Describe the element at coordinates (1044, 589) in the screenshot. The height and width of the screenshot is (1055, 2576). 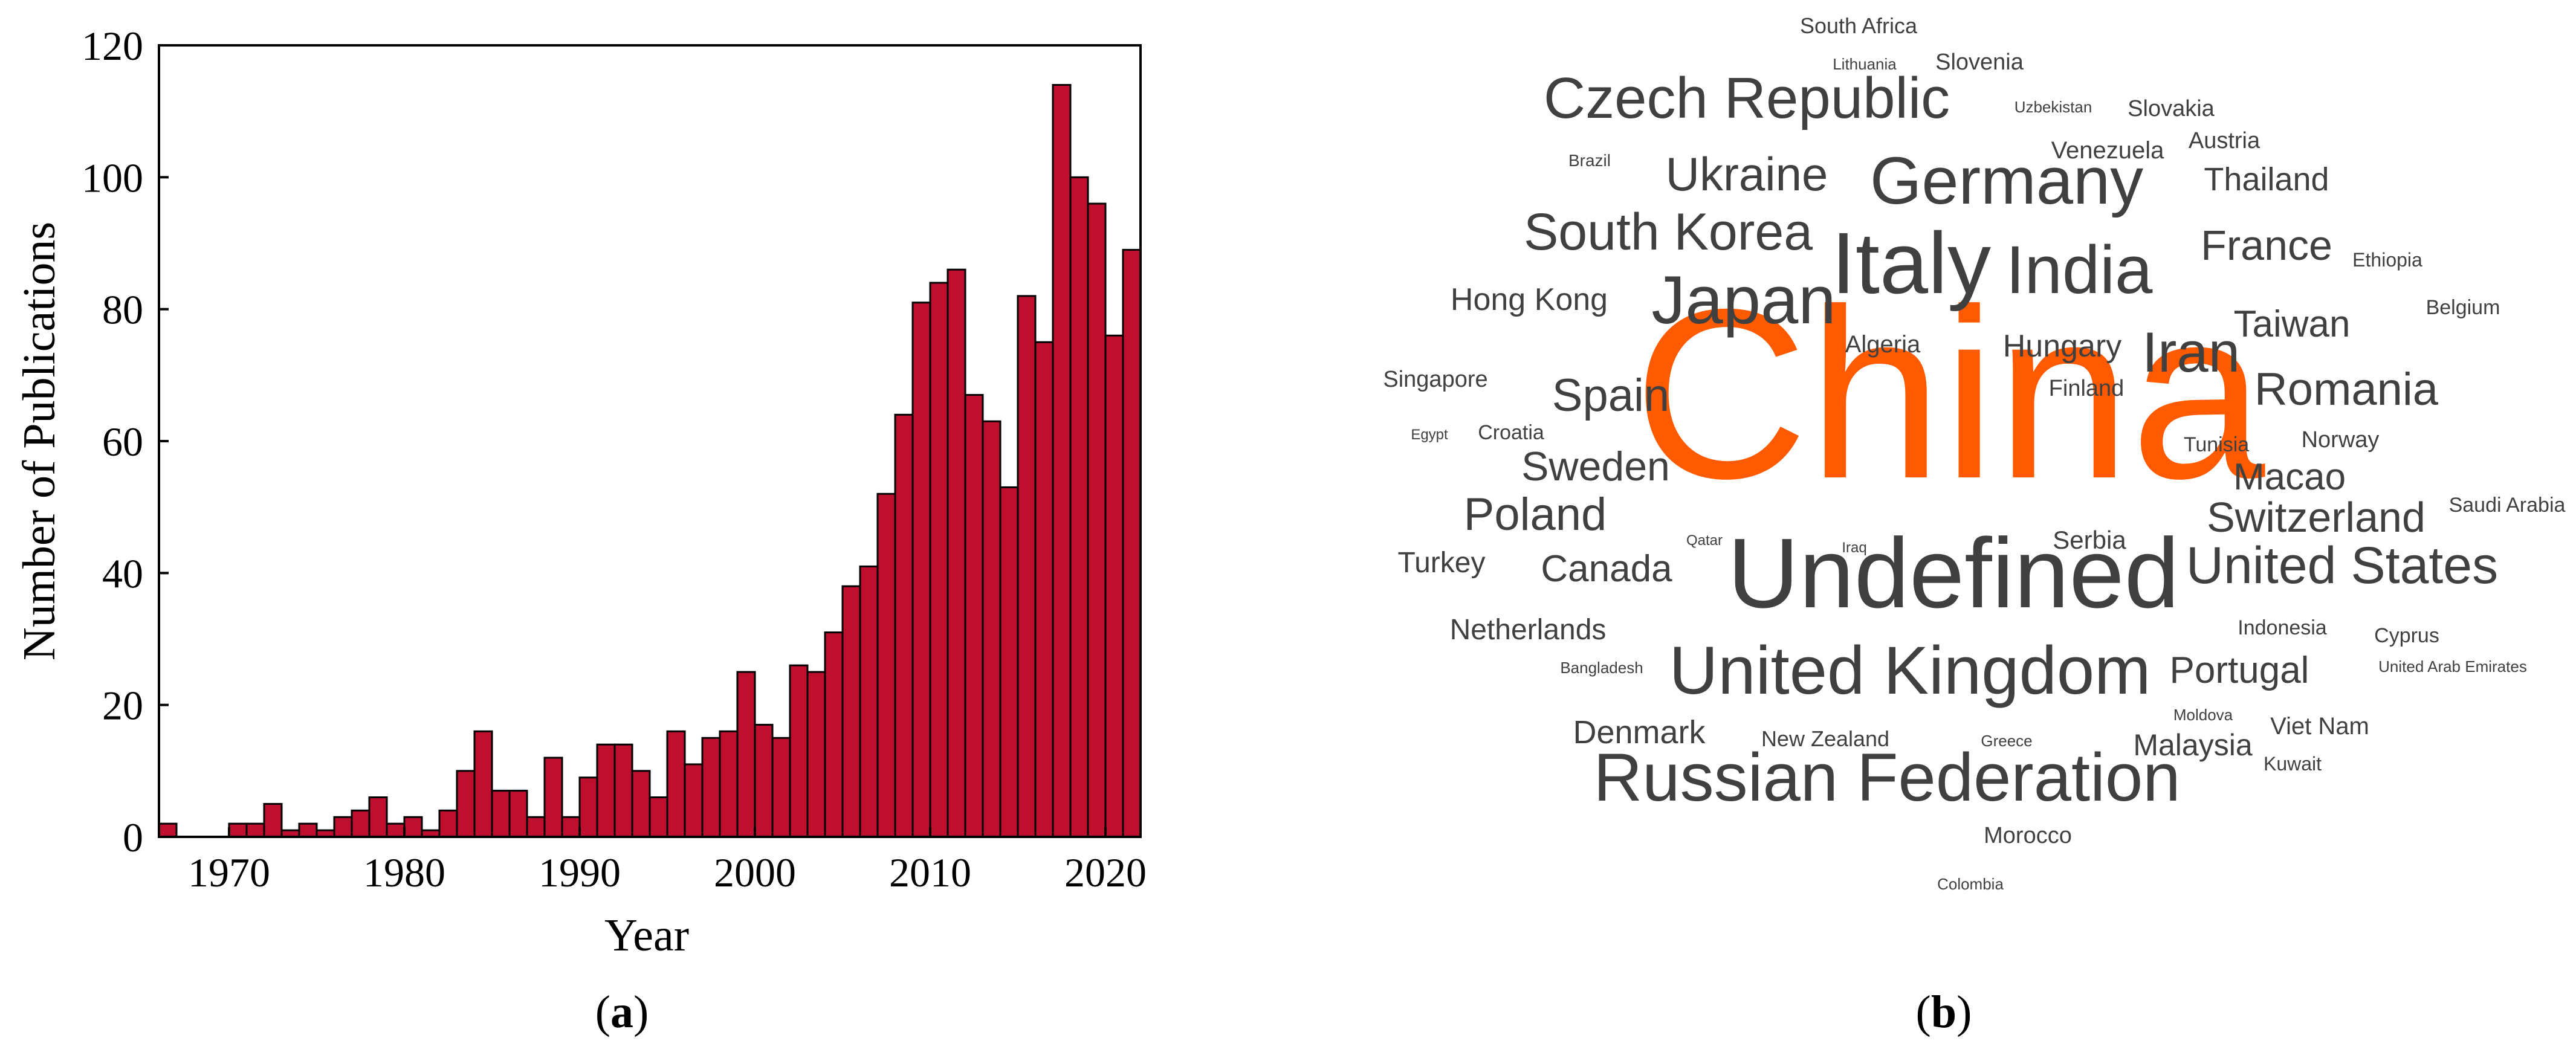
I see `bar-2017` at that location.